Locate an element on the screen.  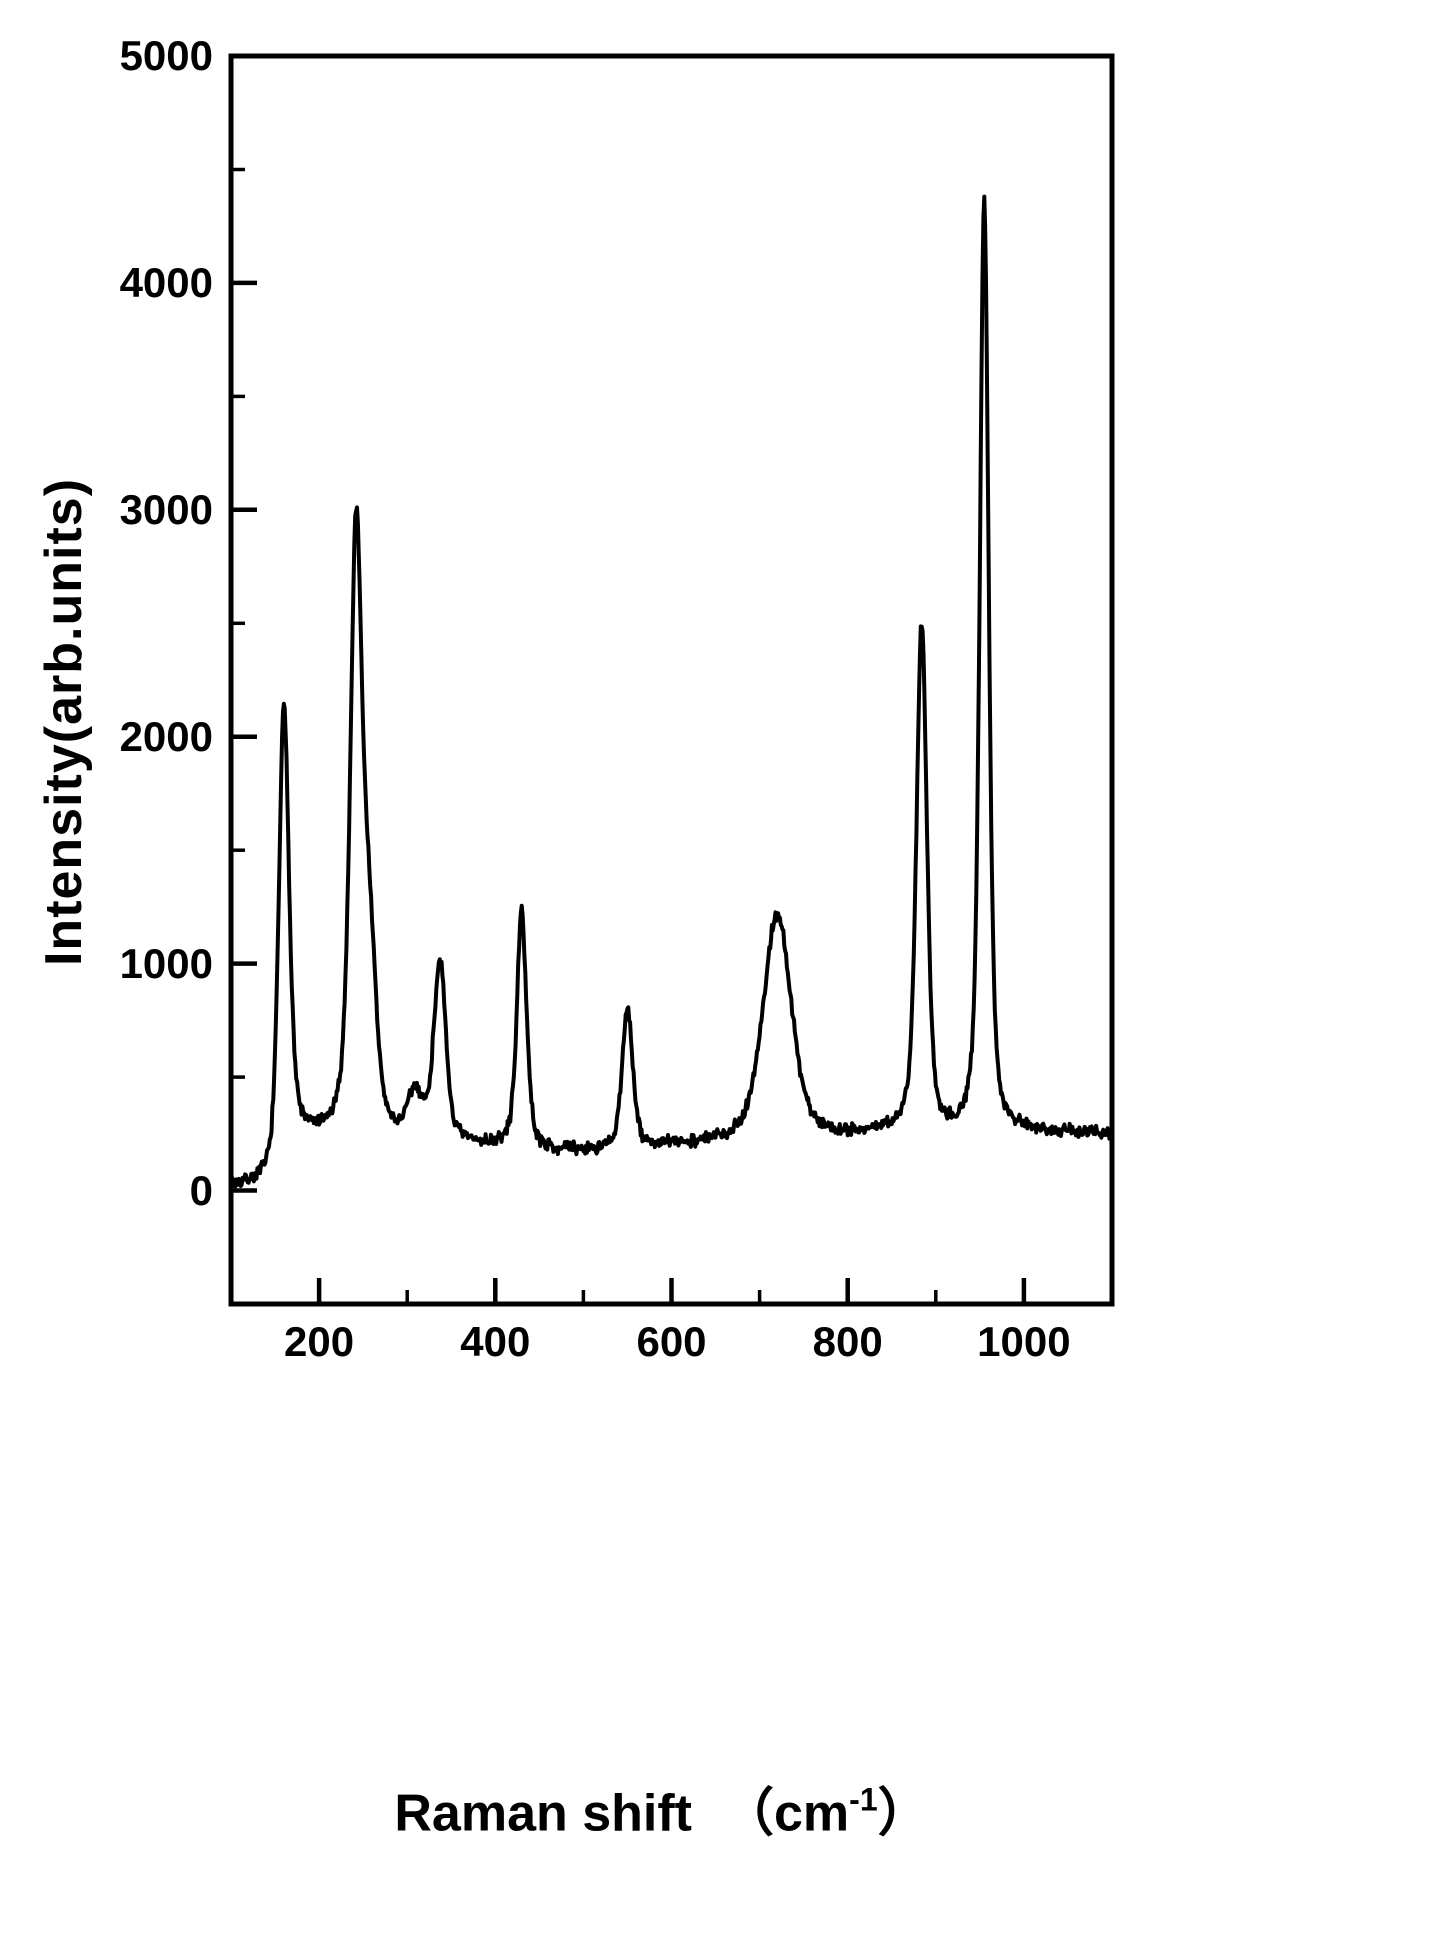
y-tick-label: 5000 is located at coordinates (166, 55).